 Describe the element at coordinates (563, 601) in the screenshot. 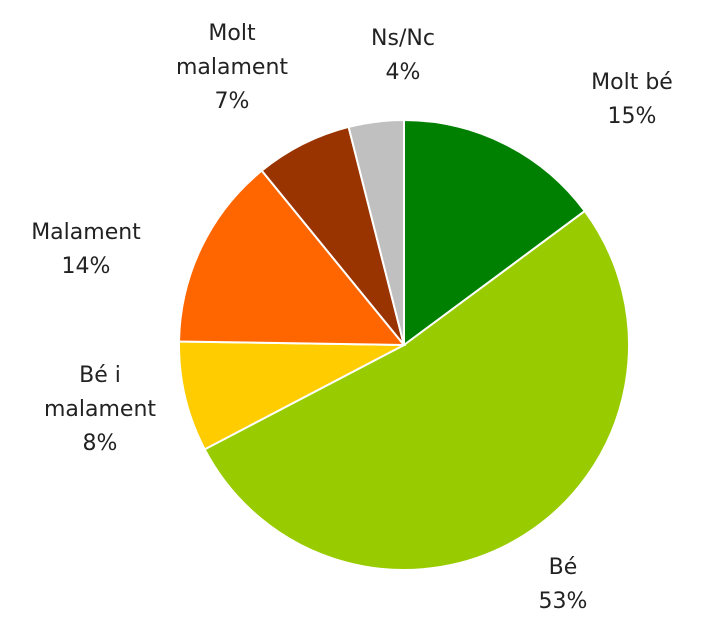

I see `value-label: 53%` at that location.